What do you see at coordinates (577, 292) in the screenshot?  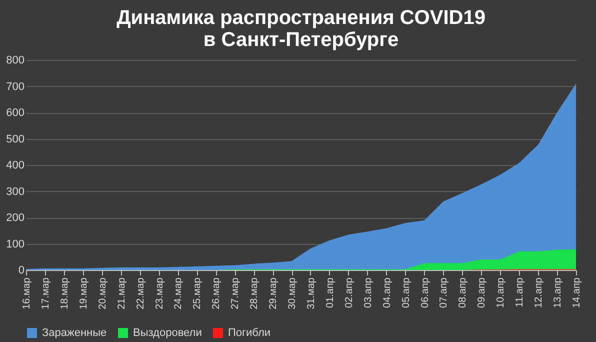 I see `x-tick-label: 14.апр` at bounding box center [577, 292].